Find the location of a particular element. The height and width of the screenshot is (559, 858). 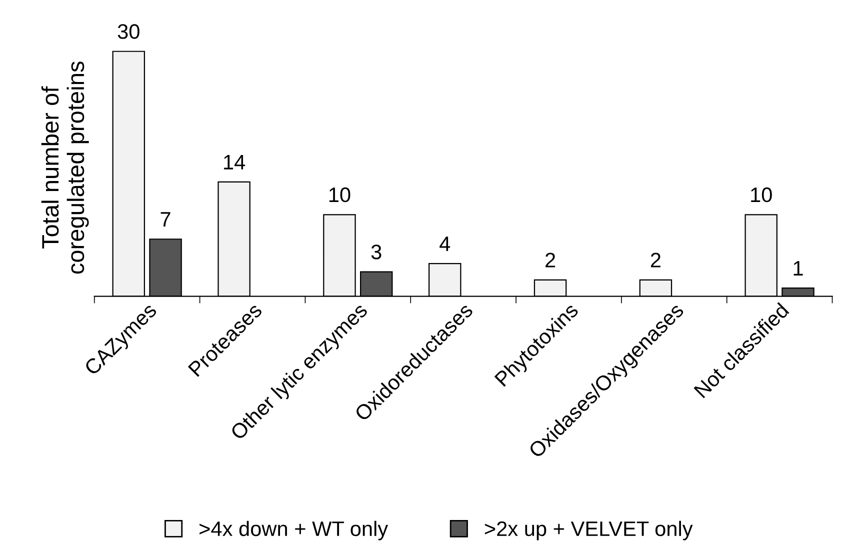

legend-label: >4x down + WT only is located at coordinates (294, 530).